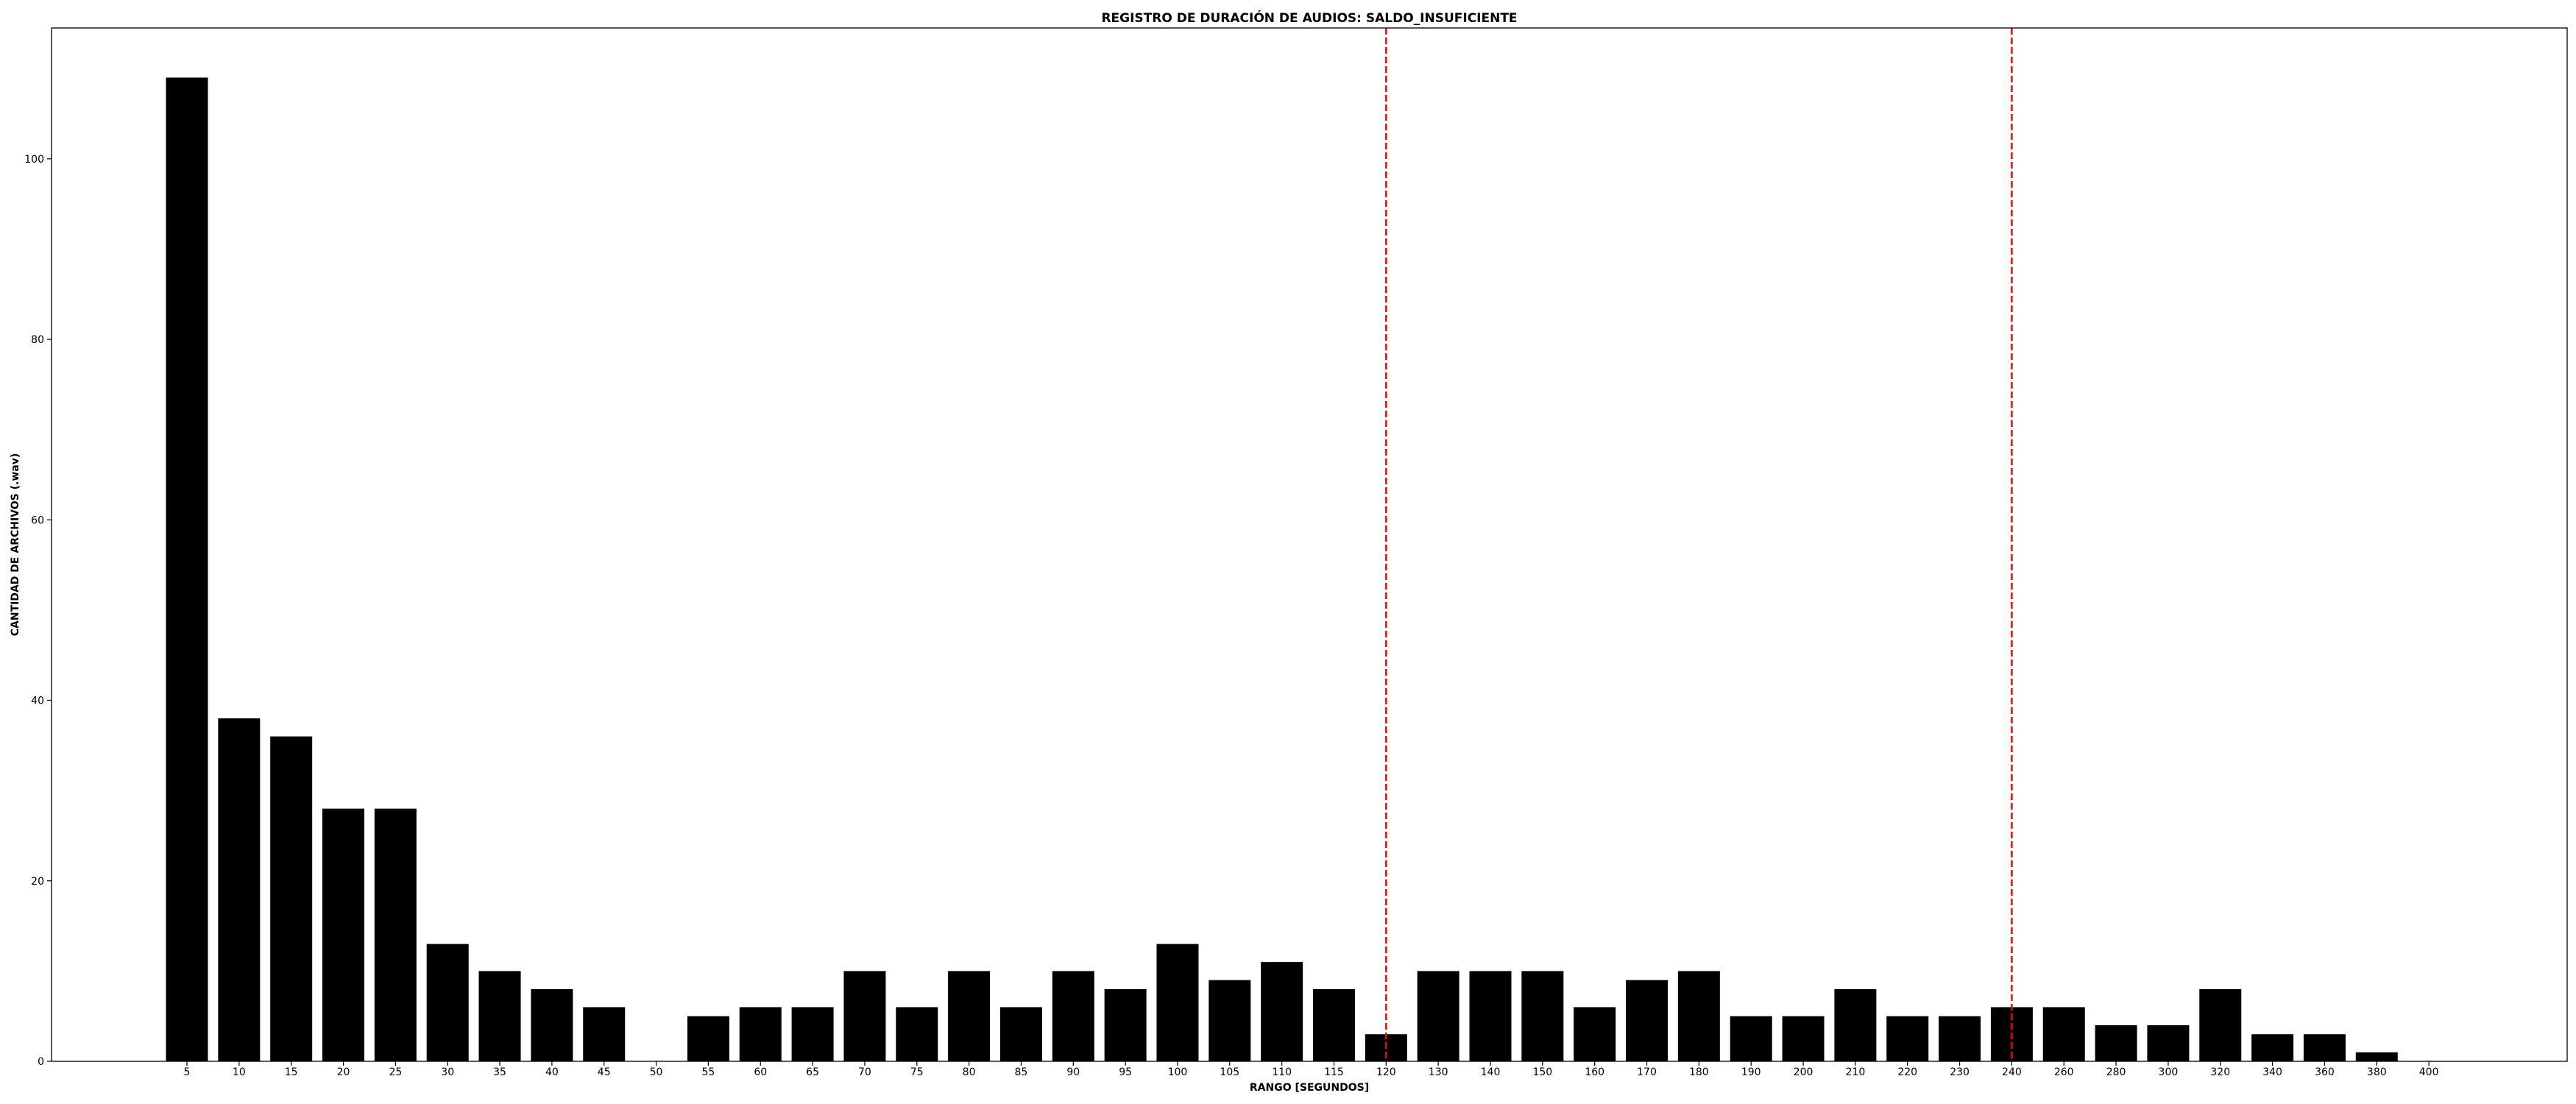  Describe the element at coordinates (15, 544) in the screenshot. I see `y-axis-title: CANTIDAD DE ARCHIVOS (.wav)` at that location.